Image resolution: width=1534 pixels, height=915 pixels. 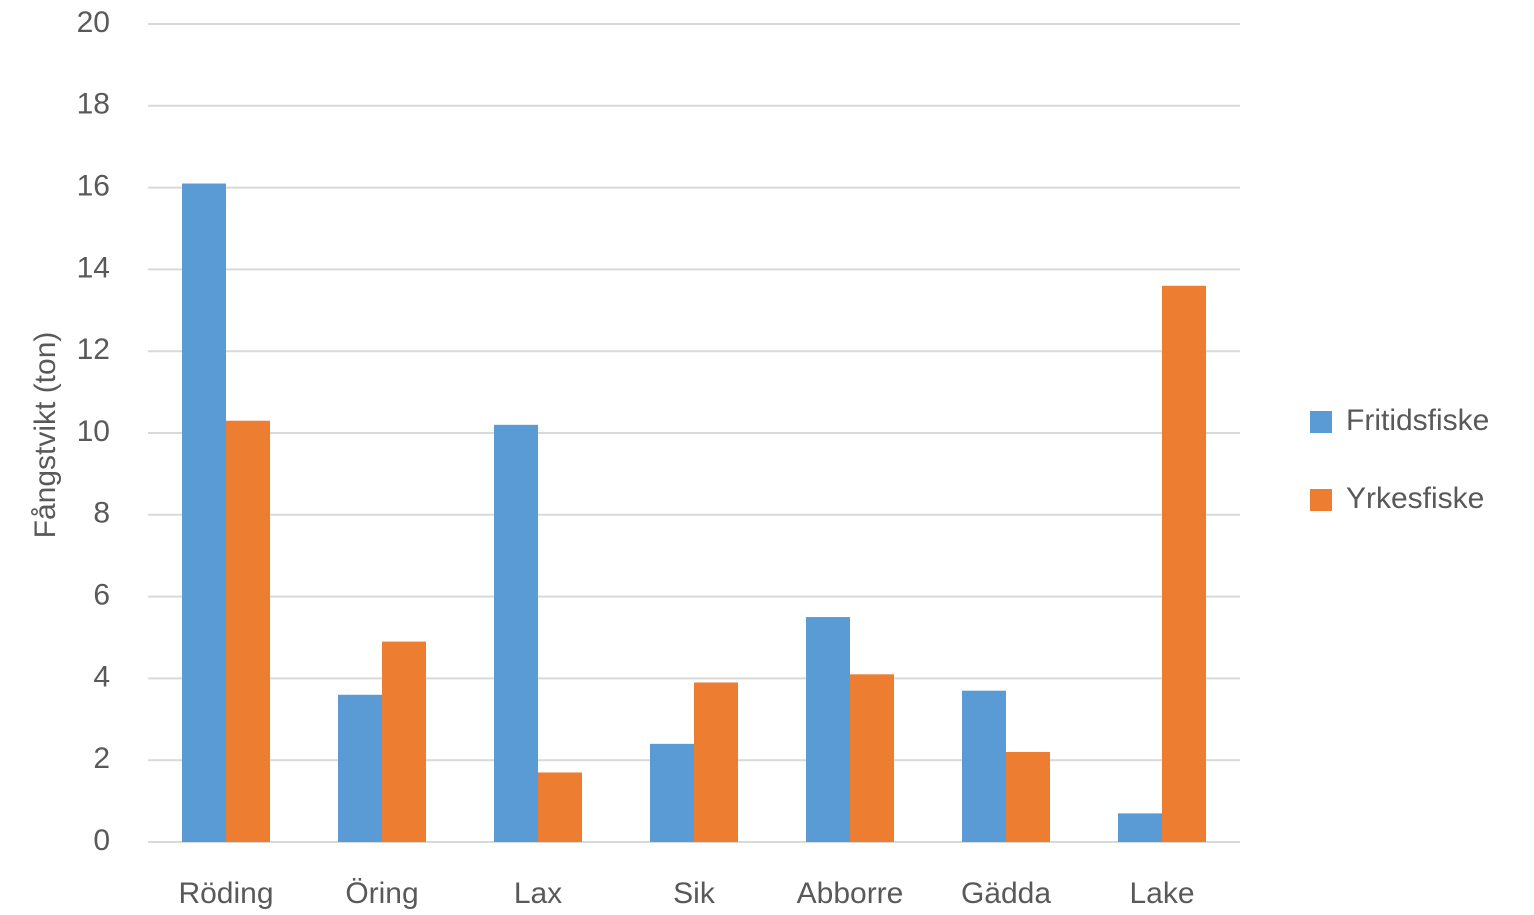 I want to click on y-tick-label: 8, so click(x=101, y=513).